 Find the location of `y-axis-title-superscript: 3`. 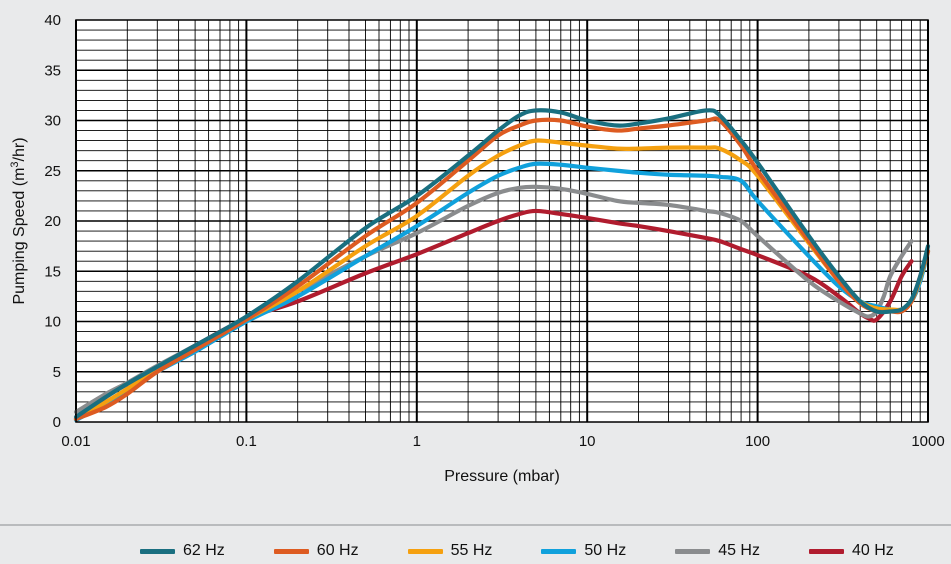

y-axis-title-superscript: 3 is located at coordinates (15, 164).